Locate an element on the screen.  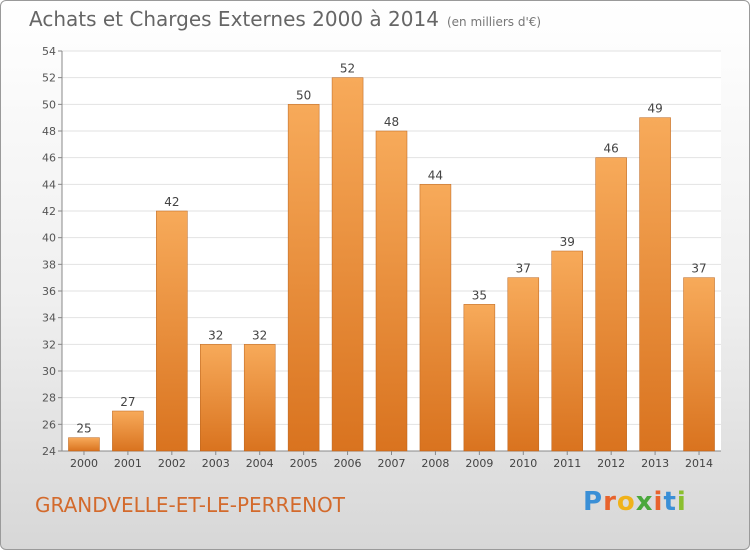
x-tick-label: 2006 is located at coordinates (348, 463).